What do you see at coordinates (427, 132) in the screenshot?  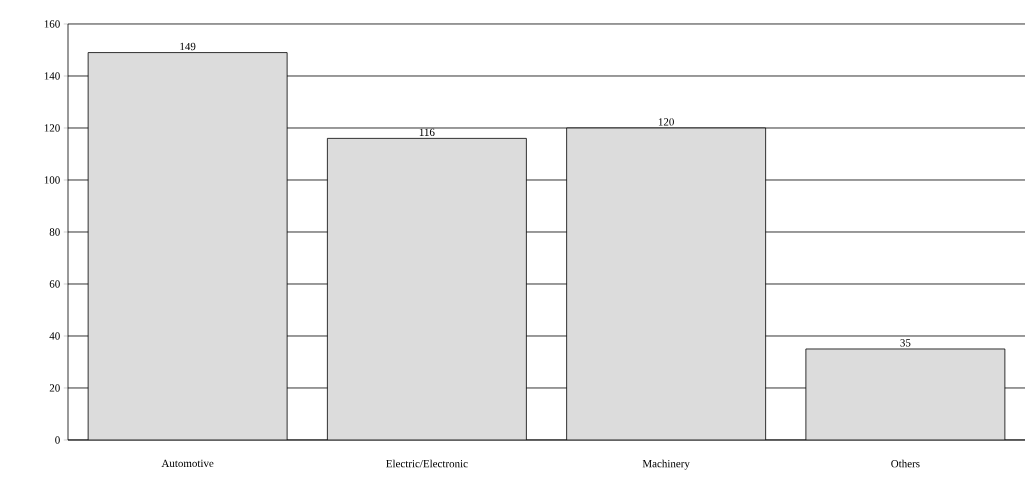 I see `data-label: 116` at bounding box center [427, 132].